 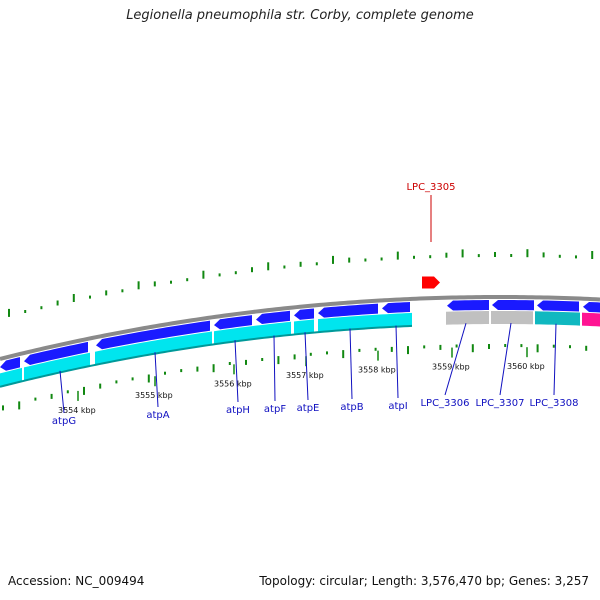 I want to click on scale-label: 3556 kbp, so click(x=233, y=383).